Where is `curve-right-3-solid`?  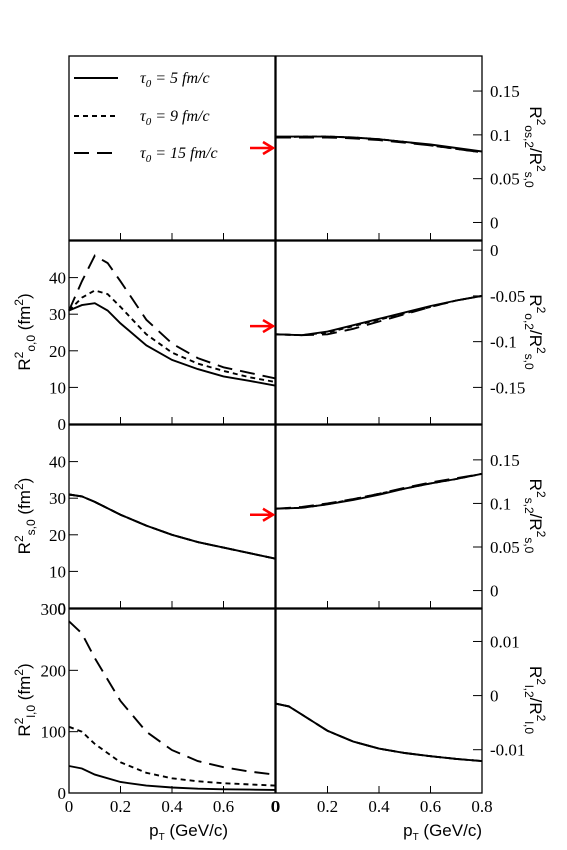
curve-right-3-solid is located at coordinates (379, 491).